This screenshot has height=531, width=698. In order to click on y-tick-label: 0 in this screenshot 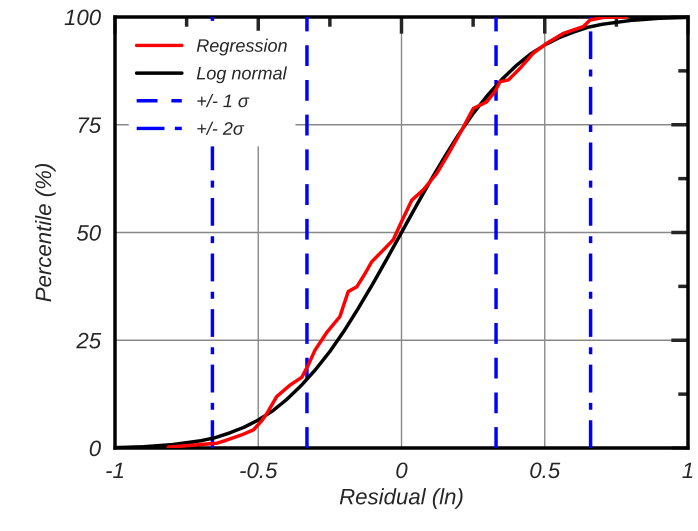, I will do `click(95, 448)`.